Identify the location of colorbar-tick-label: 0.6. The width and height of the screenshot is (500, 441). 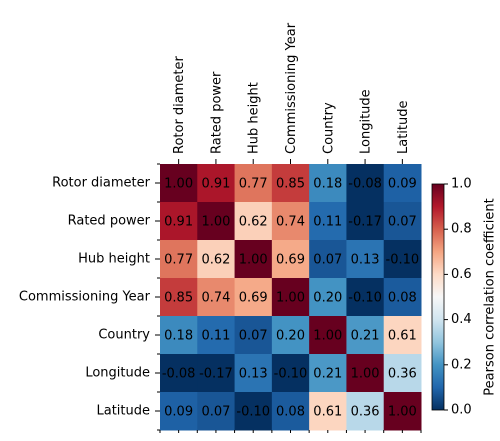
(461, 274).